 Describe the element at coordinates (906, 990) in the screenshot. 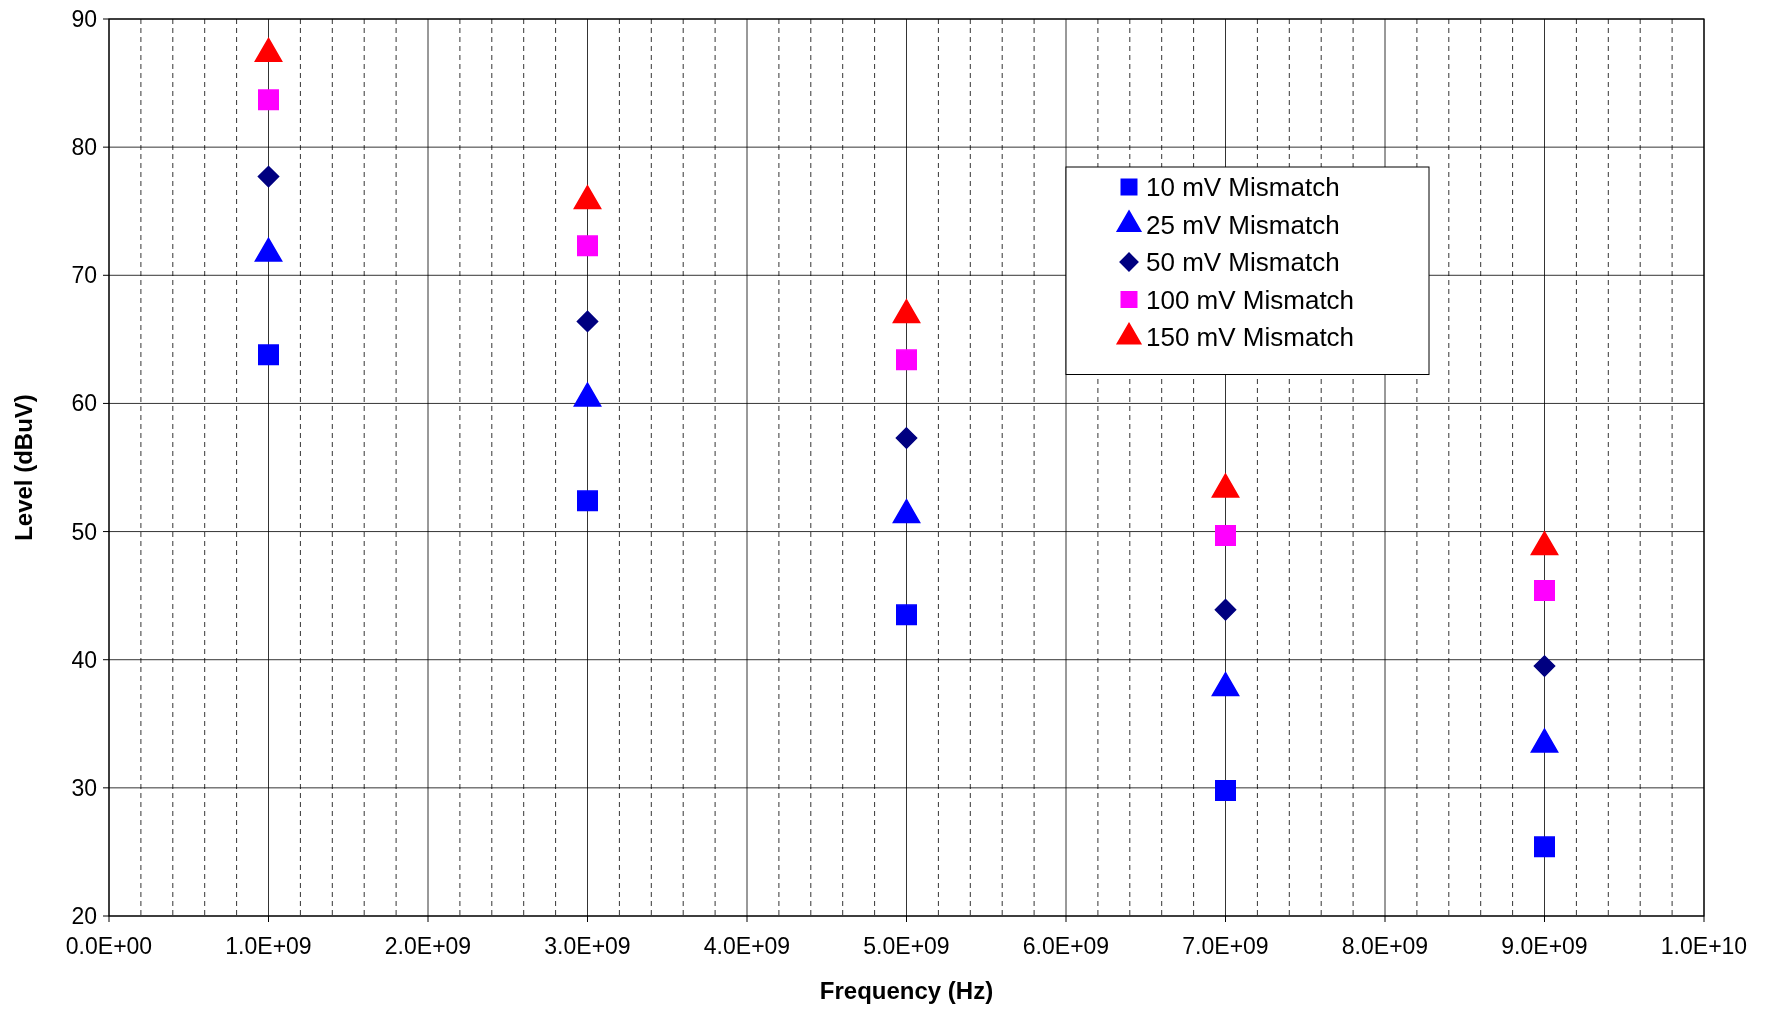

I see `x-axis-title: Frequency (Hz)` at that location.